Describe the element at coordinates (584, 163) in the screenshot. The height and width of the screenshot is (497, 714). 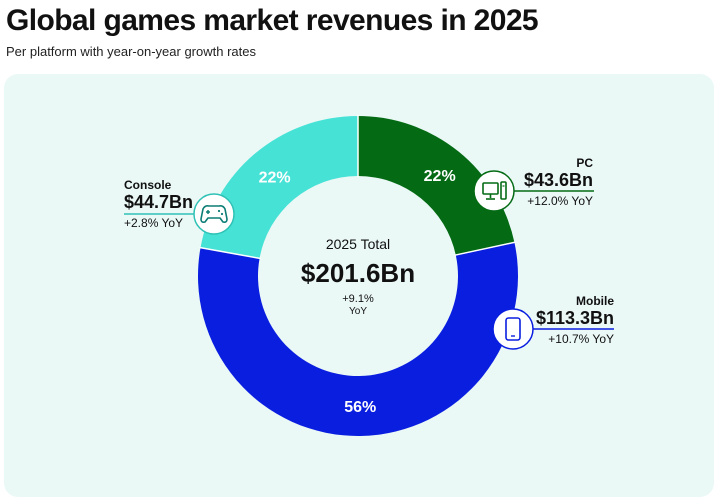
I see `pc-name: PC` at that location.